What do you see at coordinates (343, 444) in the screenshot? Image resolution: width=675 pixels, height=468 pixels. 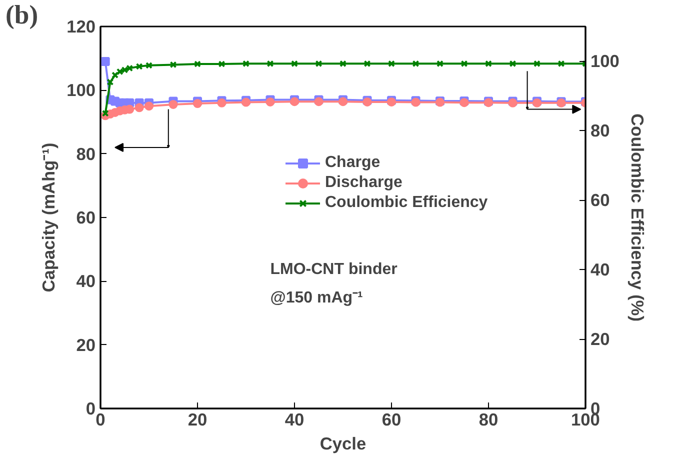 I see `x-axis-title: Cycle` at bounding box center [343, 444].